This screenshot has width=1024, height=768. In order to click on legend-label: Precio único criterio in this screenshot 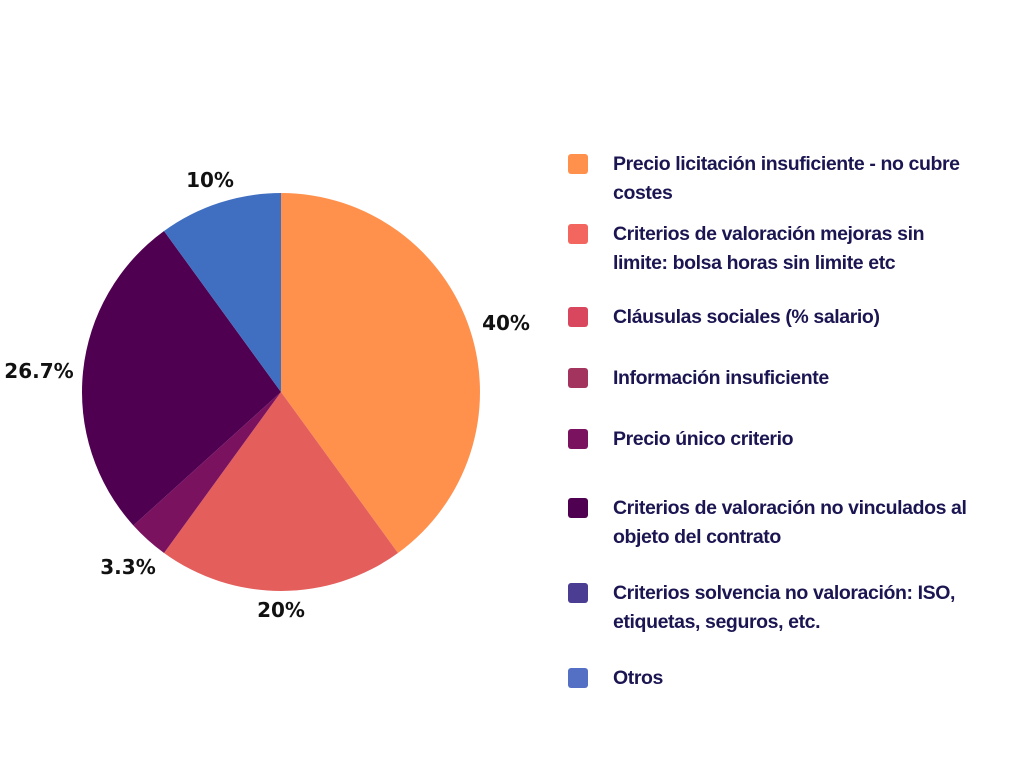, I will do `click(703, 439)`.